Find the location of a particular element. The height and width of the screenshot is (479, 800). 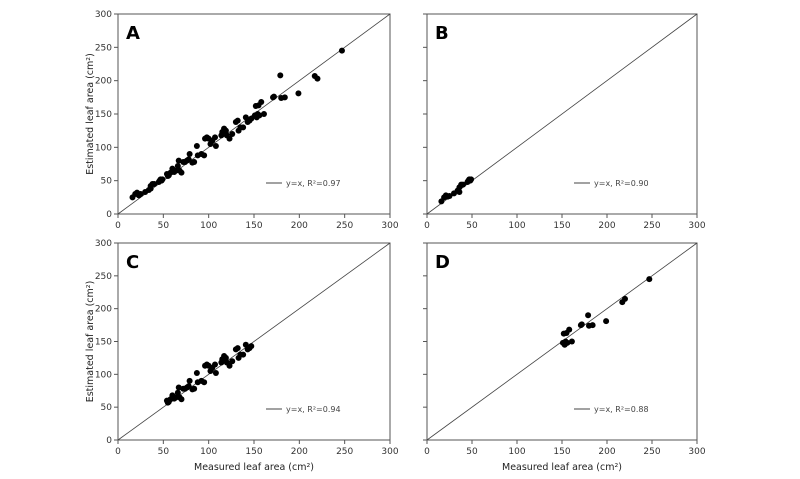

panel-label: D is located at coordinates (442, 262).